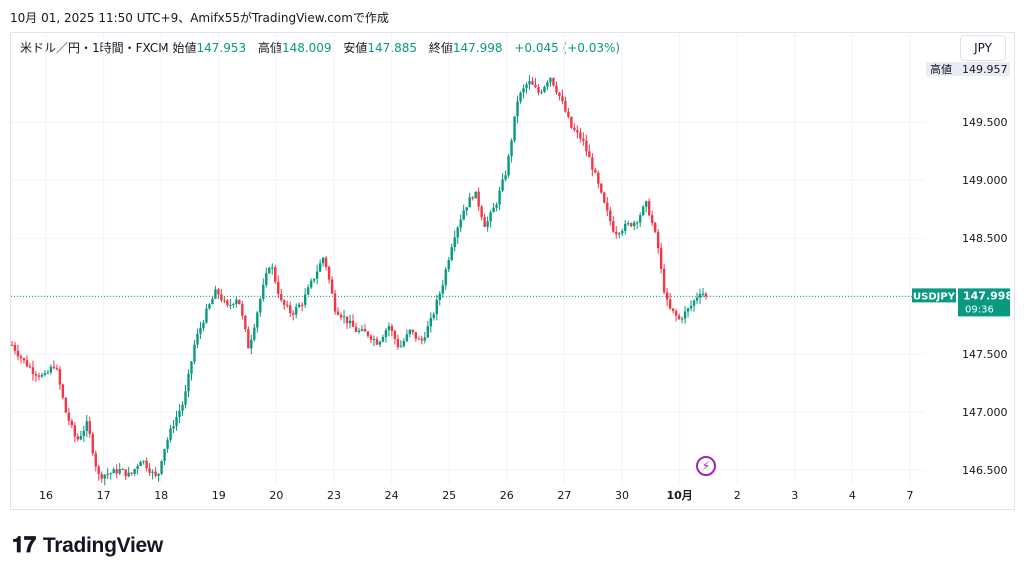 This screenshot has height=575, width=1024. What do you see at coordinates (102, 545) in the screenshot?
I see `brand-name: TradingView` at bounding box center [102, 545].